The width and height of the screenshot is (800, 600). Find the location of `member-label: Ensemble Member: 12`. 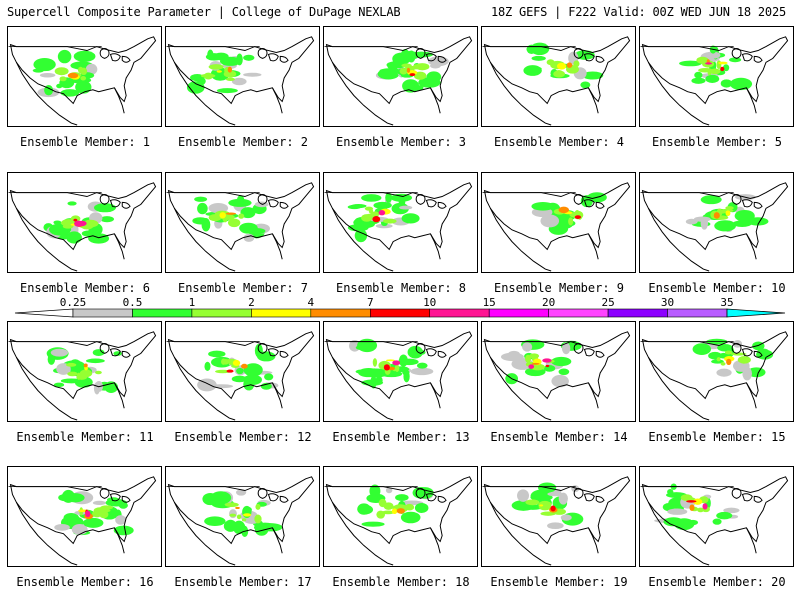

member-label: Ensemble Member: 12 is located at coordinates (243, 437).